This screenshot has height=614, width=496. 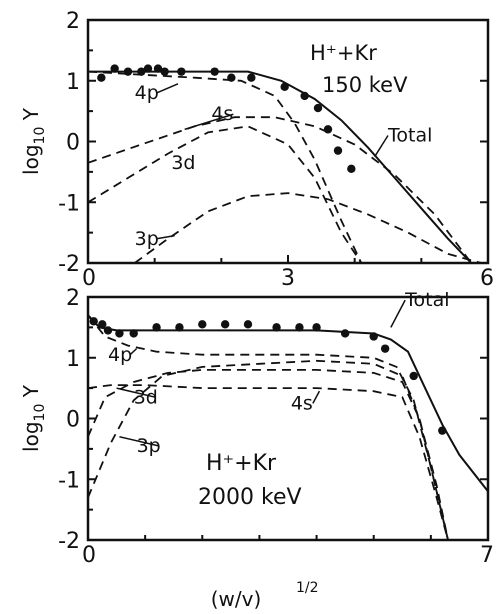 What do you see at coordinates (365, 85) in the screenshot?
I see `annotation-energy: 150 keV` at bounding box center [365, 85].